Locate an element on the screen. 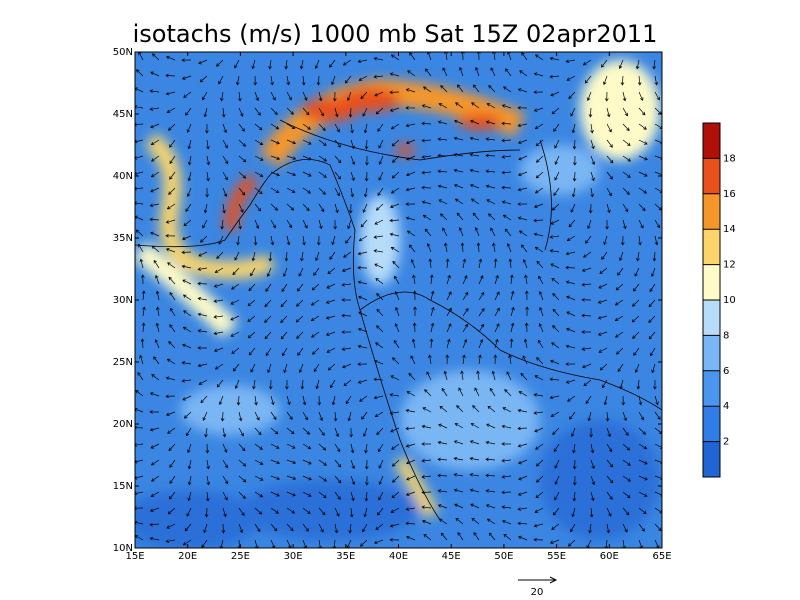  y-tick-label: 50N is located at coordinates (123, 52).